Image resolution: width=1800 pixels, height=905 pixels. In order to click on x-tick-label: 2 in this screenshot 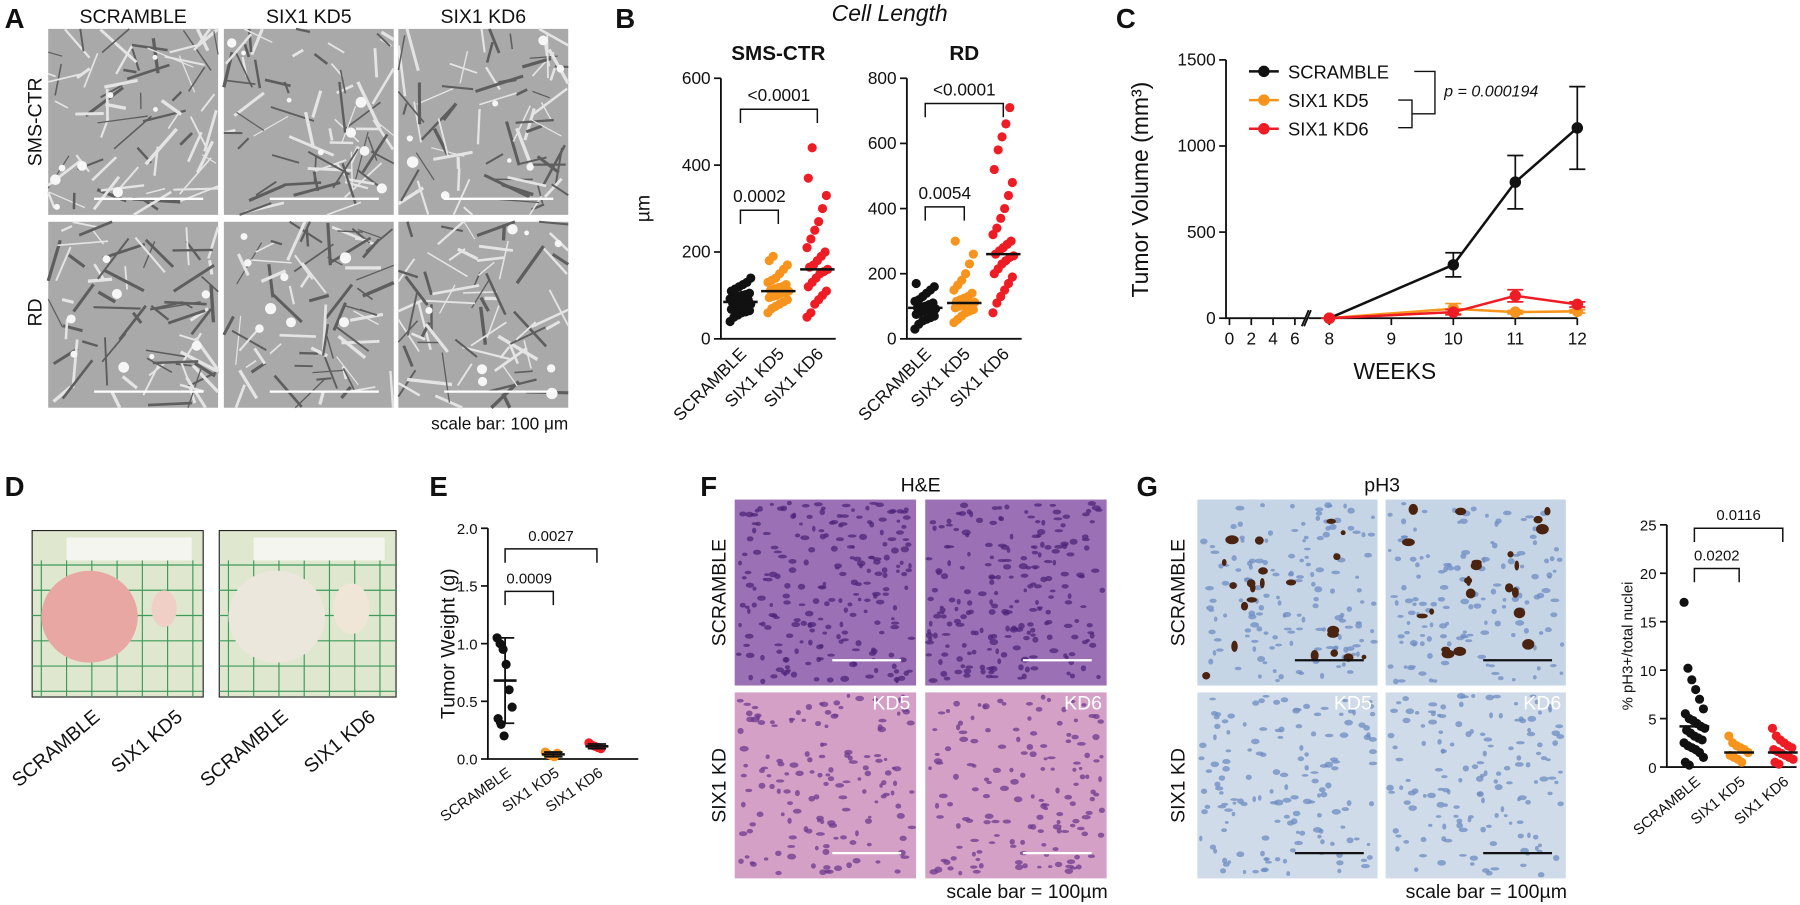, I will do `click(1251, 339)`.